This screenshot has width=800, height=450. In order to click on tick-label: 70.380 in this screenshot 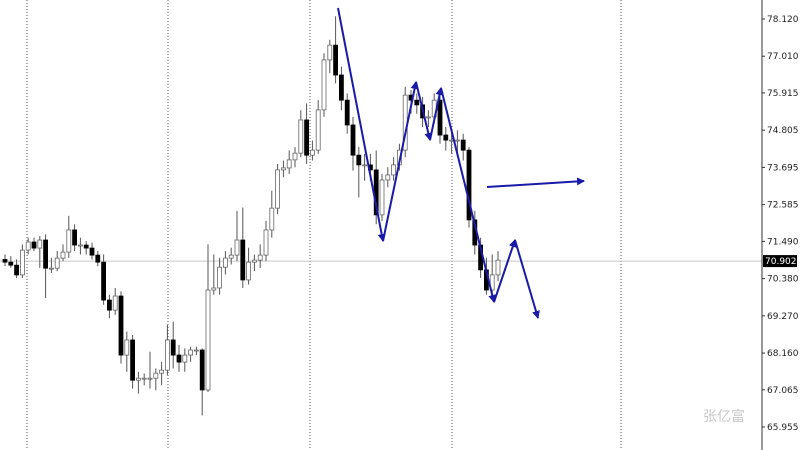, I will do `click(783, 280)`.